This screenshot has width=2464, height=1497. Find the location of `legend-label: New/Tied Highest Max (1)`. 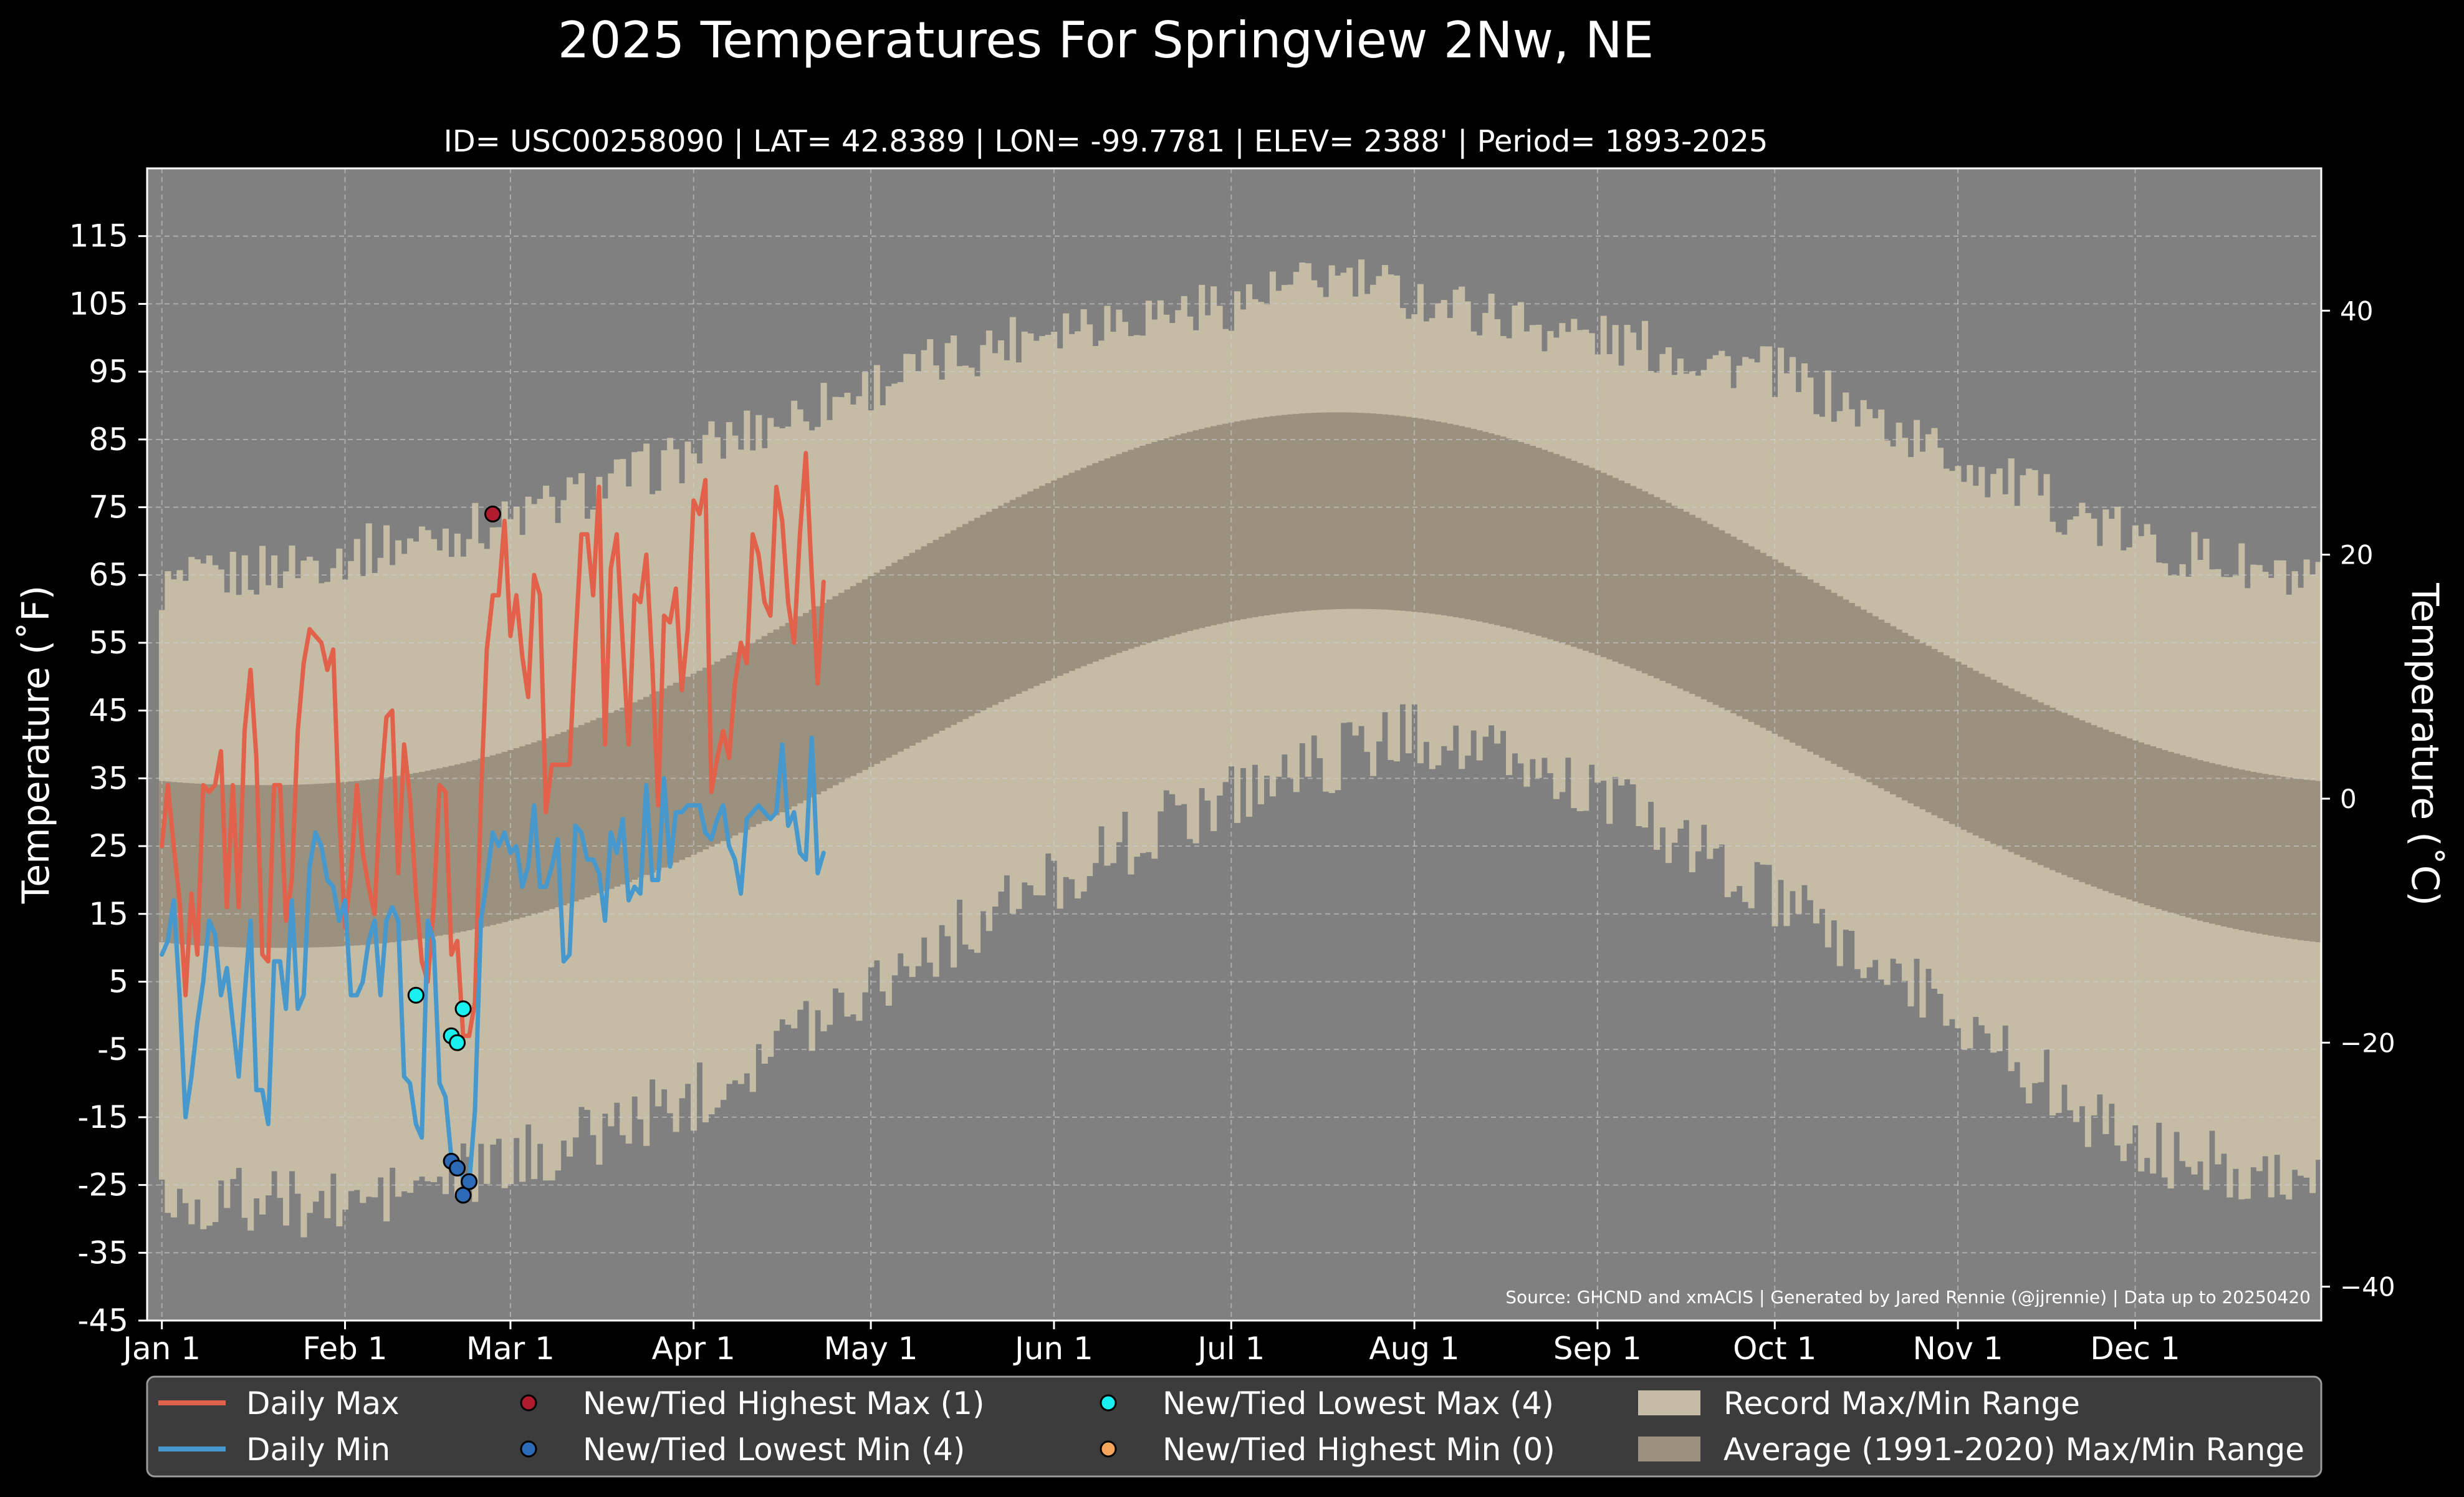

legend-label: New/Tied Highest Max (1) is located at coordinates (784, 1403).